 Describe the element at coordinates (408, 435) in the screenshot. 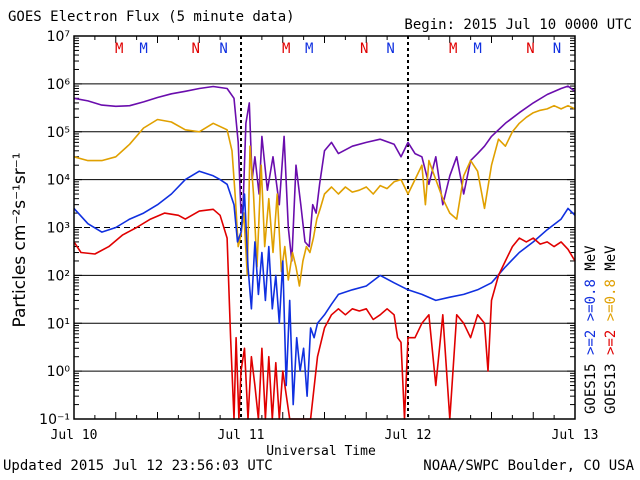

I see `x-tick-label: Jul 12` at that location.